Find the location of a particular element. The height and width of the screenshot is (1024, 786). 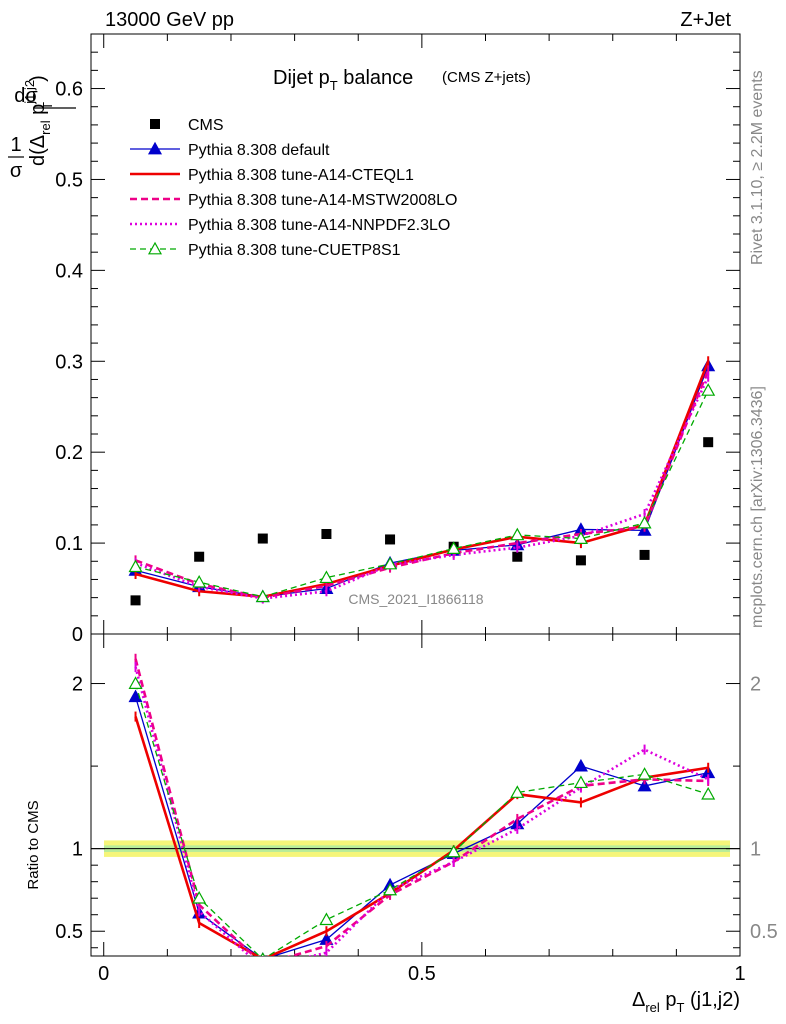

legend-item-mstw: Pythia 8.308 tune-A14-MSTW2008LO is located at coordinates (293, 200).